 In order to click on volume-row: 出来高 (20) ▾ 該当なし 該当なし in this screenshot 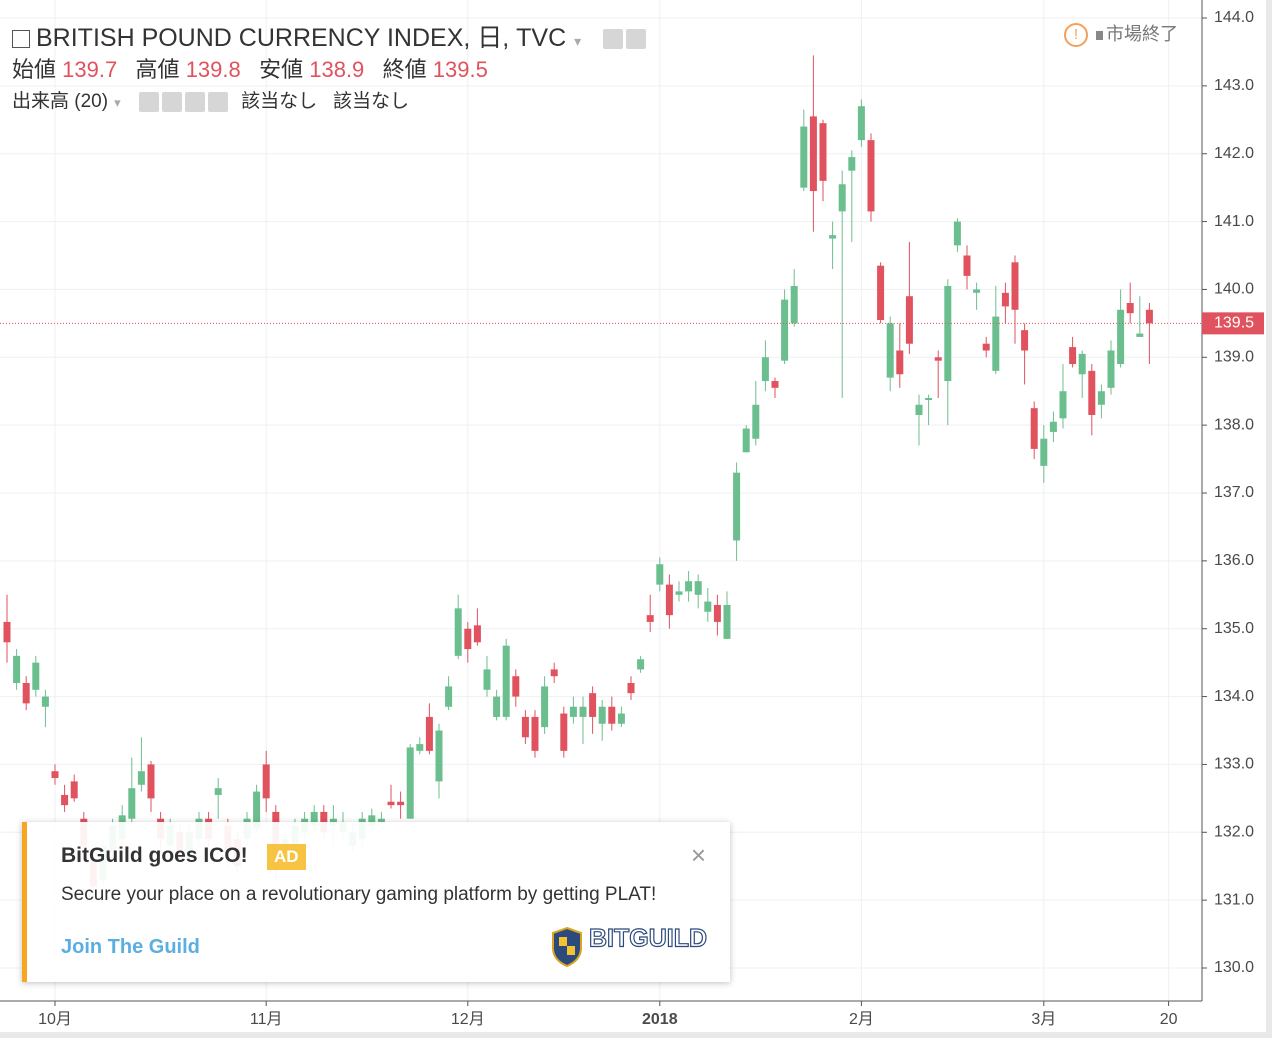, I will do `click(210, 99)`.